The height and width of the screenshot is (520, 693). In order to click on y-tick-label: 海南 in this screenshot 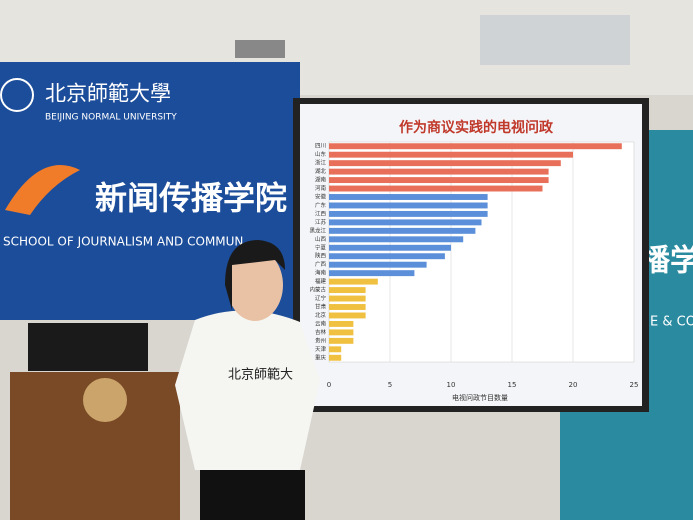, I will do `click(321, 273)`.